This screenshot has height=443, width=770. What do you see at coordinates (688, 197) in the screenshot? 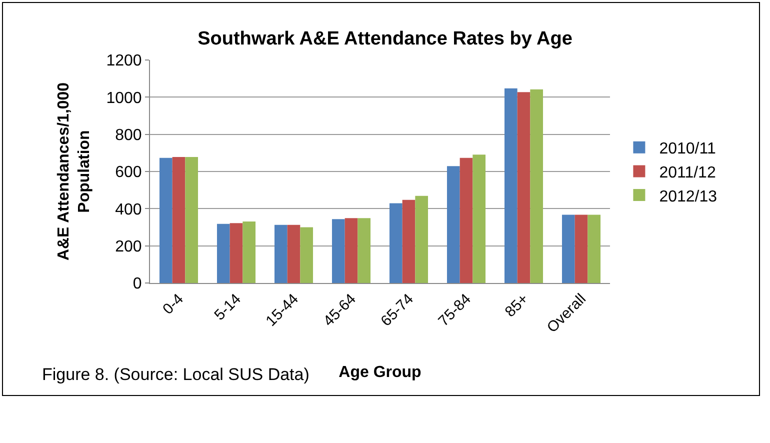
I see `legend-label: 2012/13` at bounding box center [688, 197].